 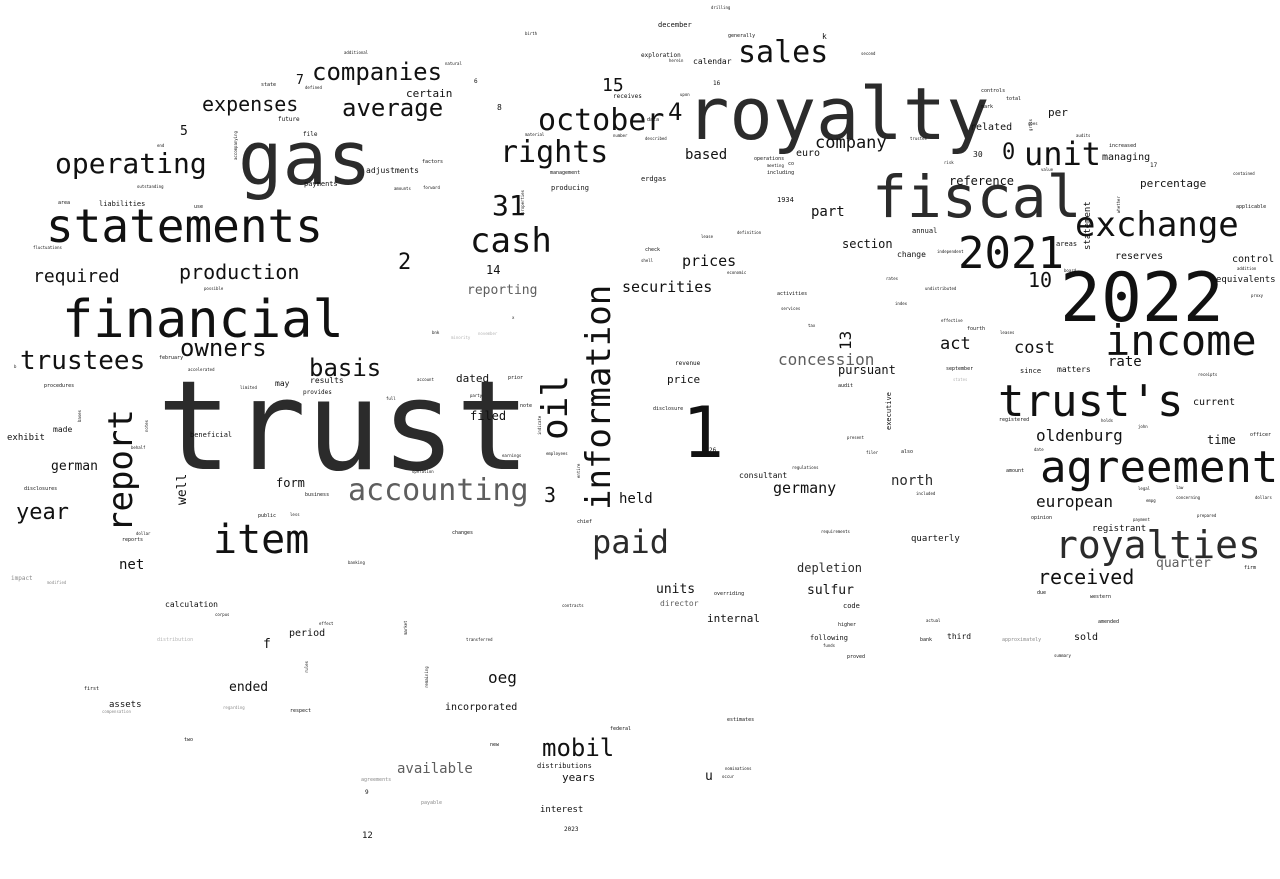 What do you see at coordinates (1047, 169) in the screenshot?
I see `word-value: value` at bounding box center [1047, 169].